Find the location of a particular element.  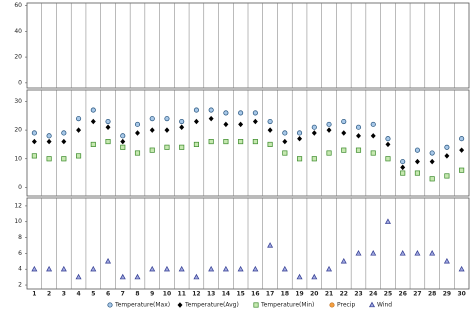

x-tick-label: 3 is located at coordinates (64, 294).